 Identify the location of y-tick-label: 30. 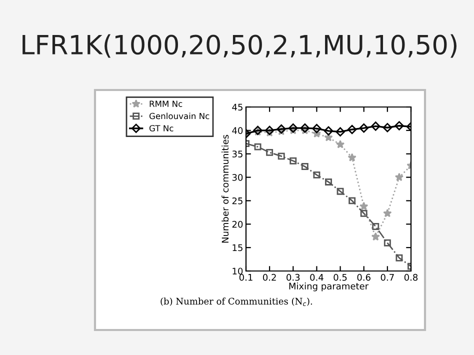
(237, 177).